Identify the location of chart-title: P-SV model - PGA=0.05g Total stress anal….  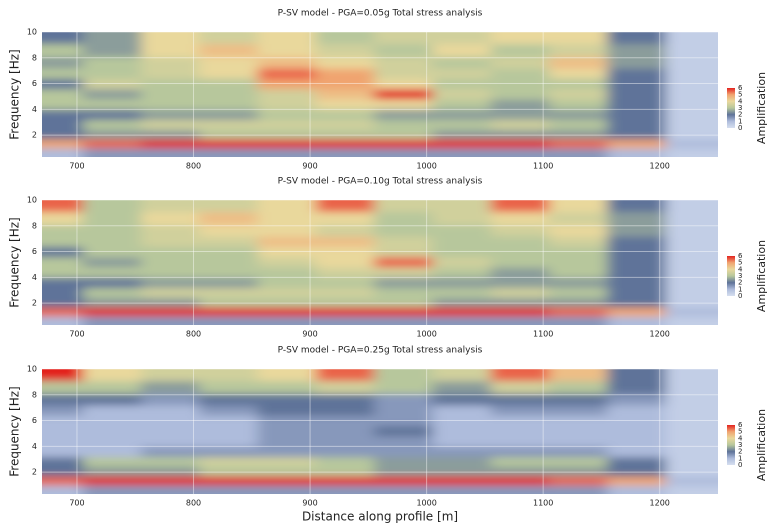
(380, 14).